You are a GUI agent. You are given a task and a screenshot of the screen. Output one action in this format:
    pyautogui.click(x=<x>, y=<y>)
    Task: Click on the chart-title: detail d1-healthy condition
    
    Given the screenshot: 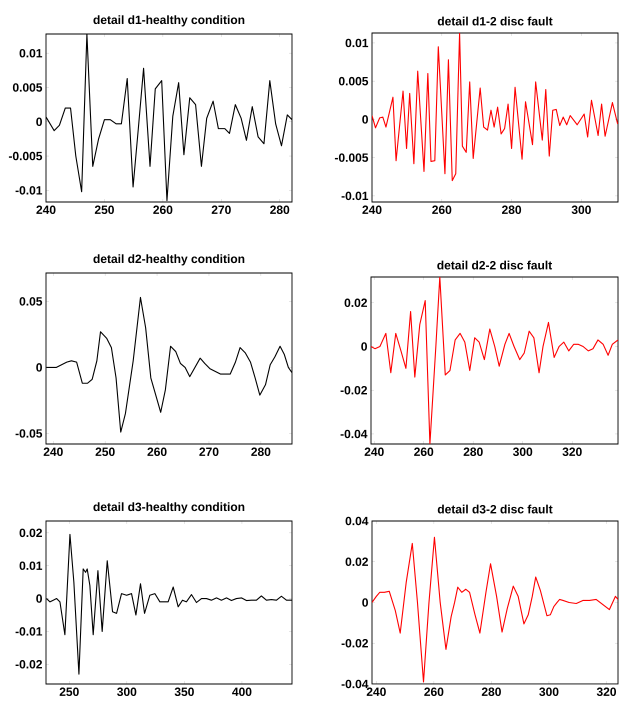 What is the action you would take?
    pyautogui.click(x=168, y=20)
    